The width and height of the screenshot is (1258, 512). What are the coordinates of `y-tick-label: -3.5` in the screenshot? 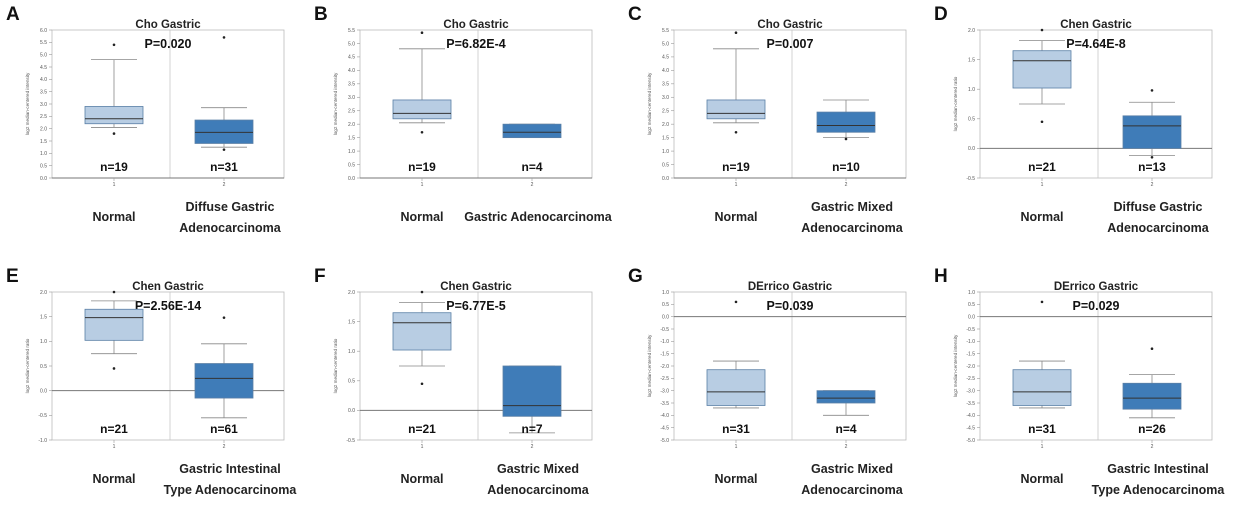 It's located at (664, 404).